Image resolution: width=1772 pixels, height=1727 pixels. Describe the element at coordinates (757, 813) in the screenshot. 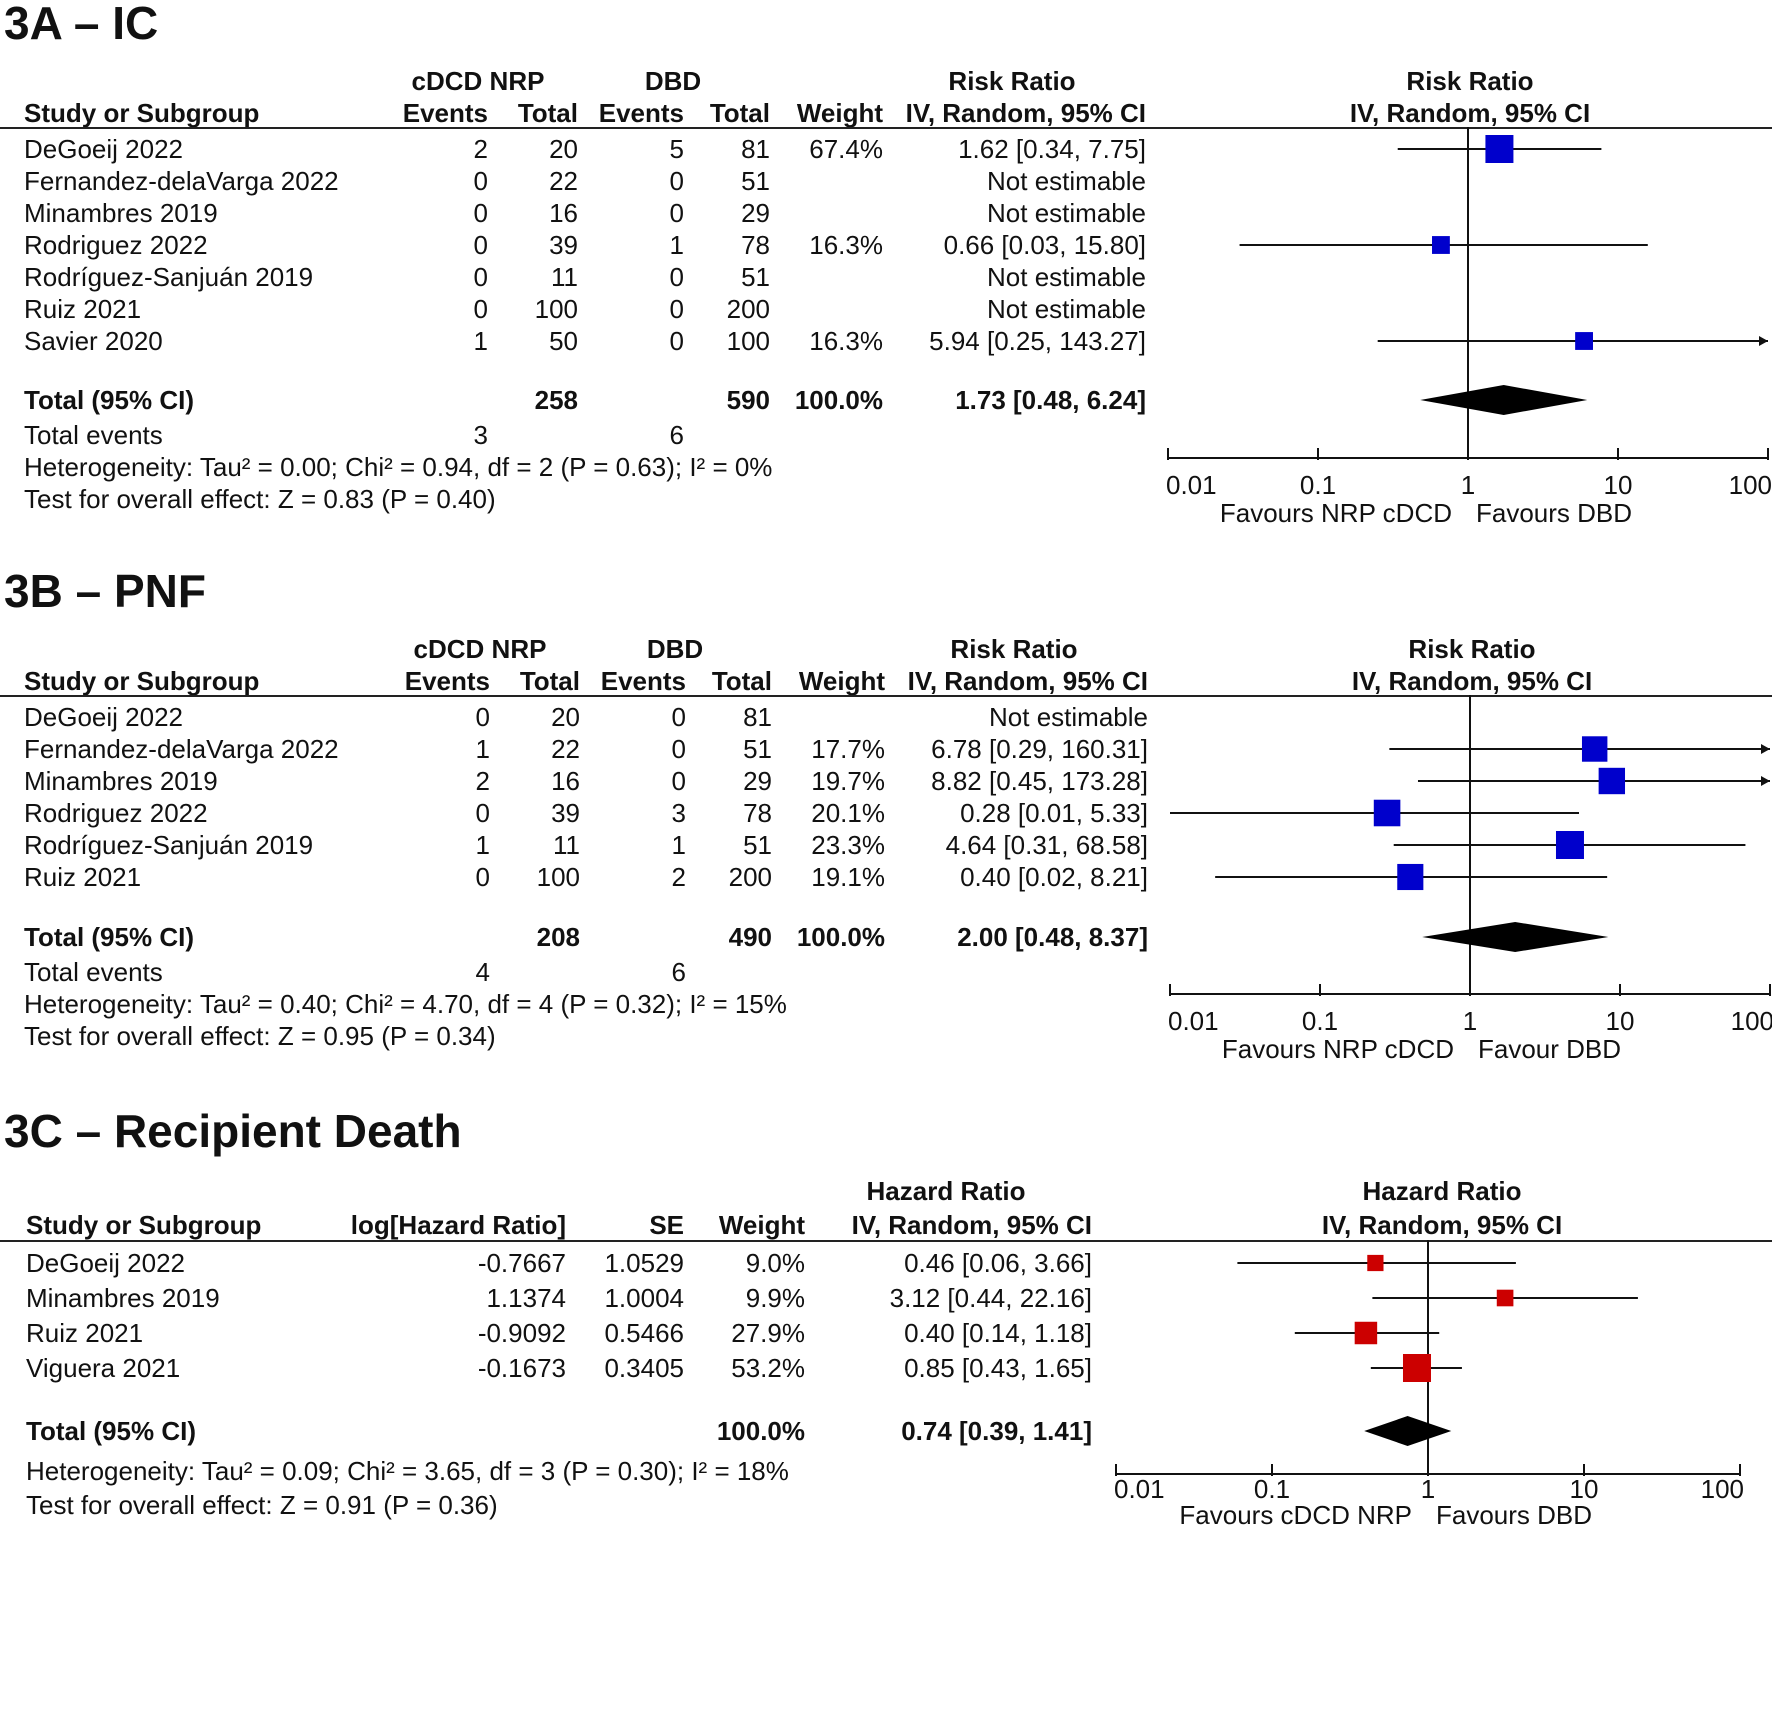

I see `total2-cell: 78` at that location.